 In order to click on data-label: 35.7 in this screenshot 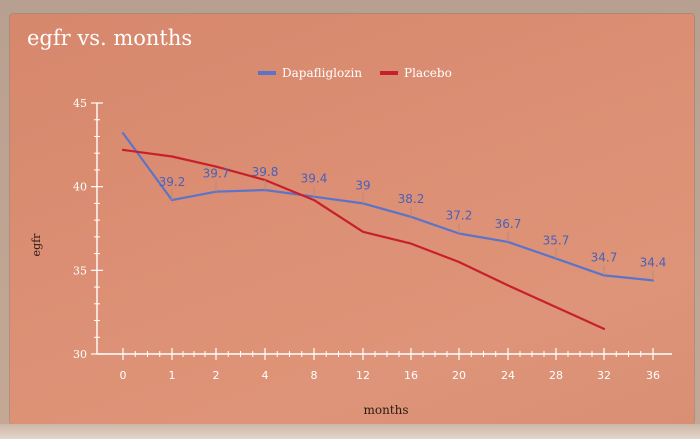, I will do `click(556, 241)`.